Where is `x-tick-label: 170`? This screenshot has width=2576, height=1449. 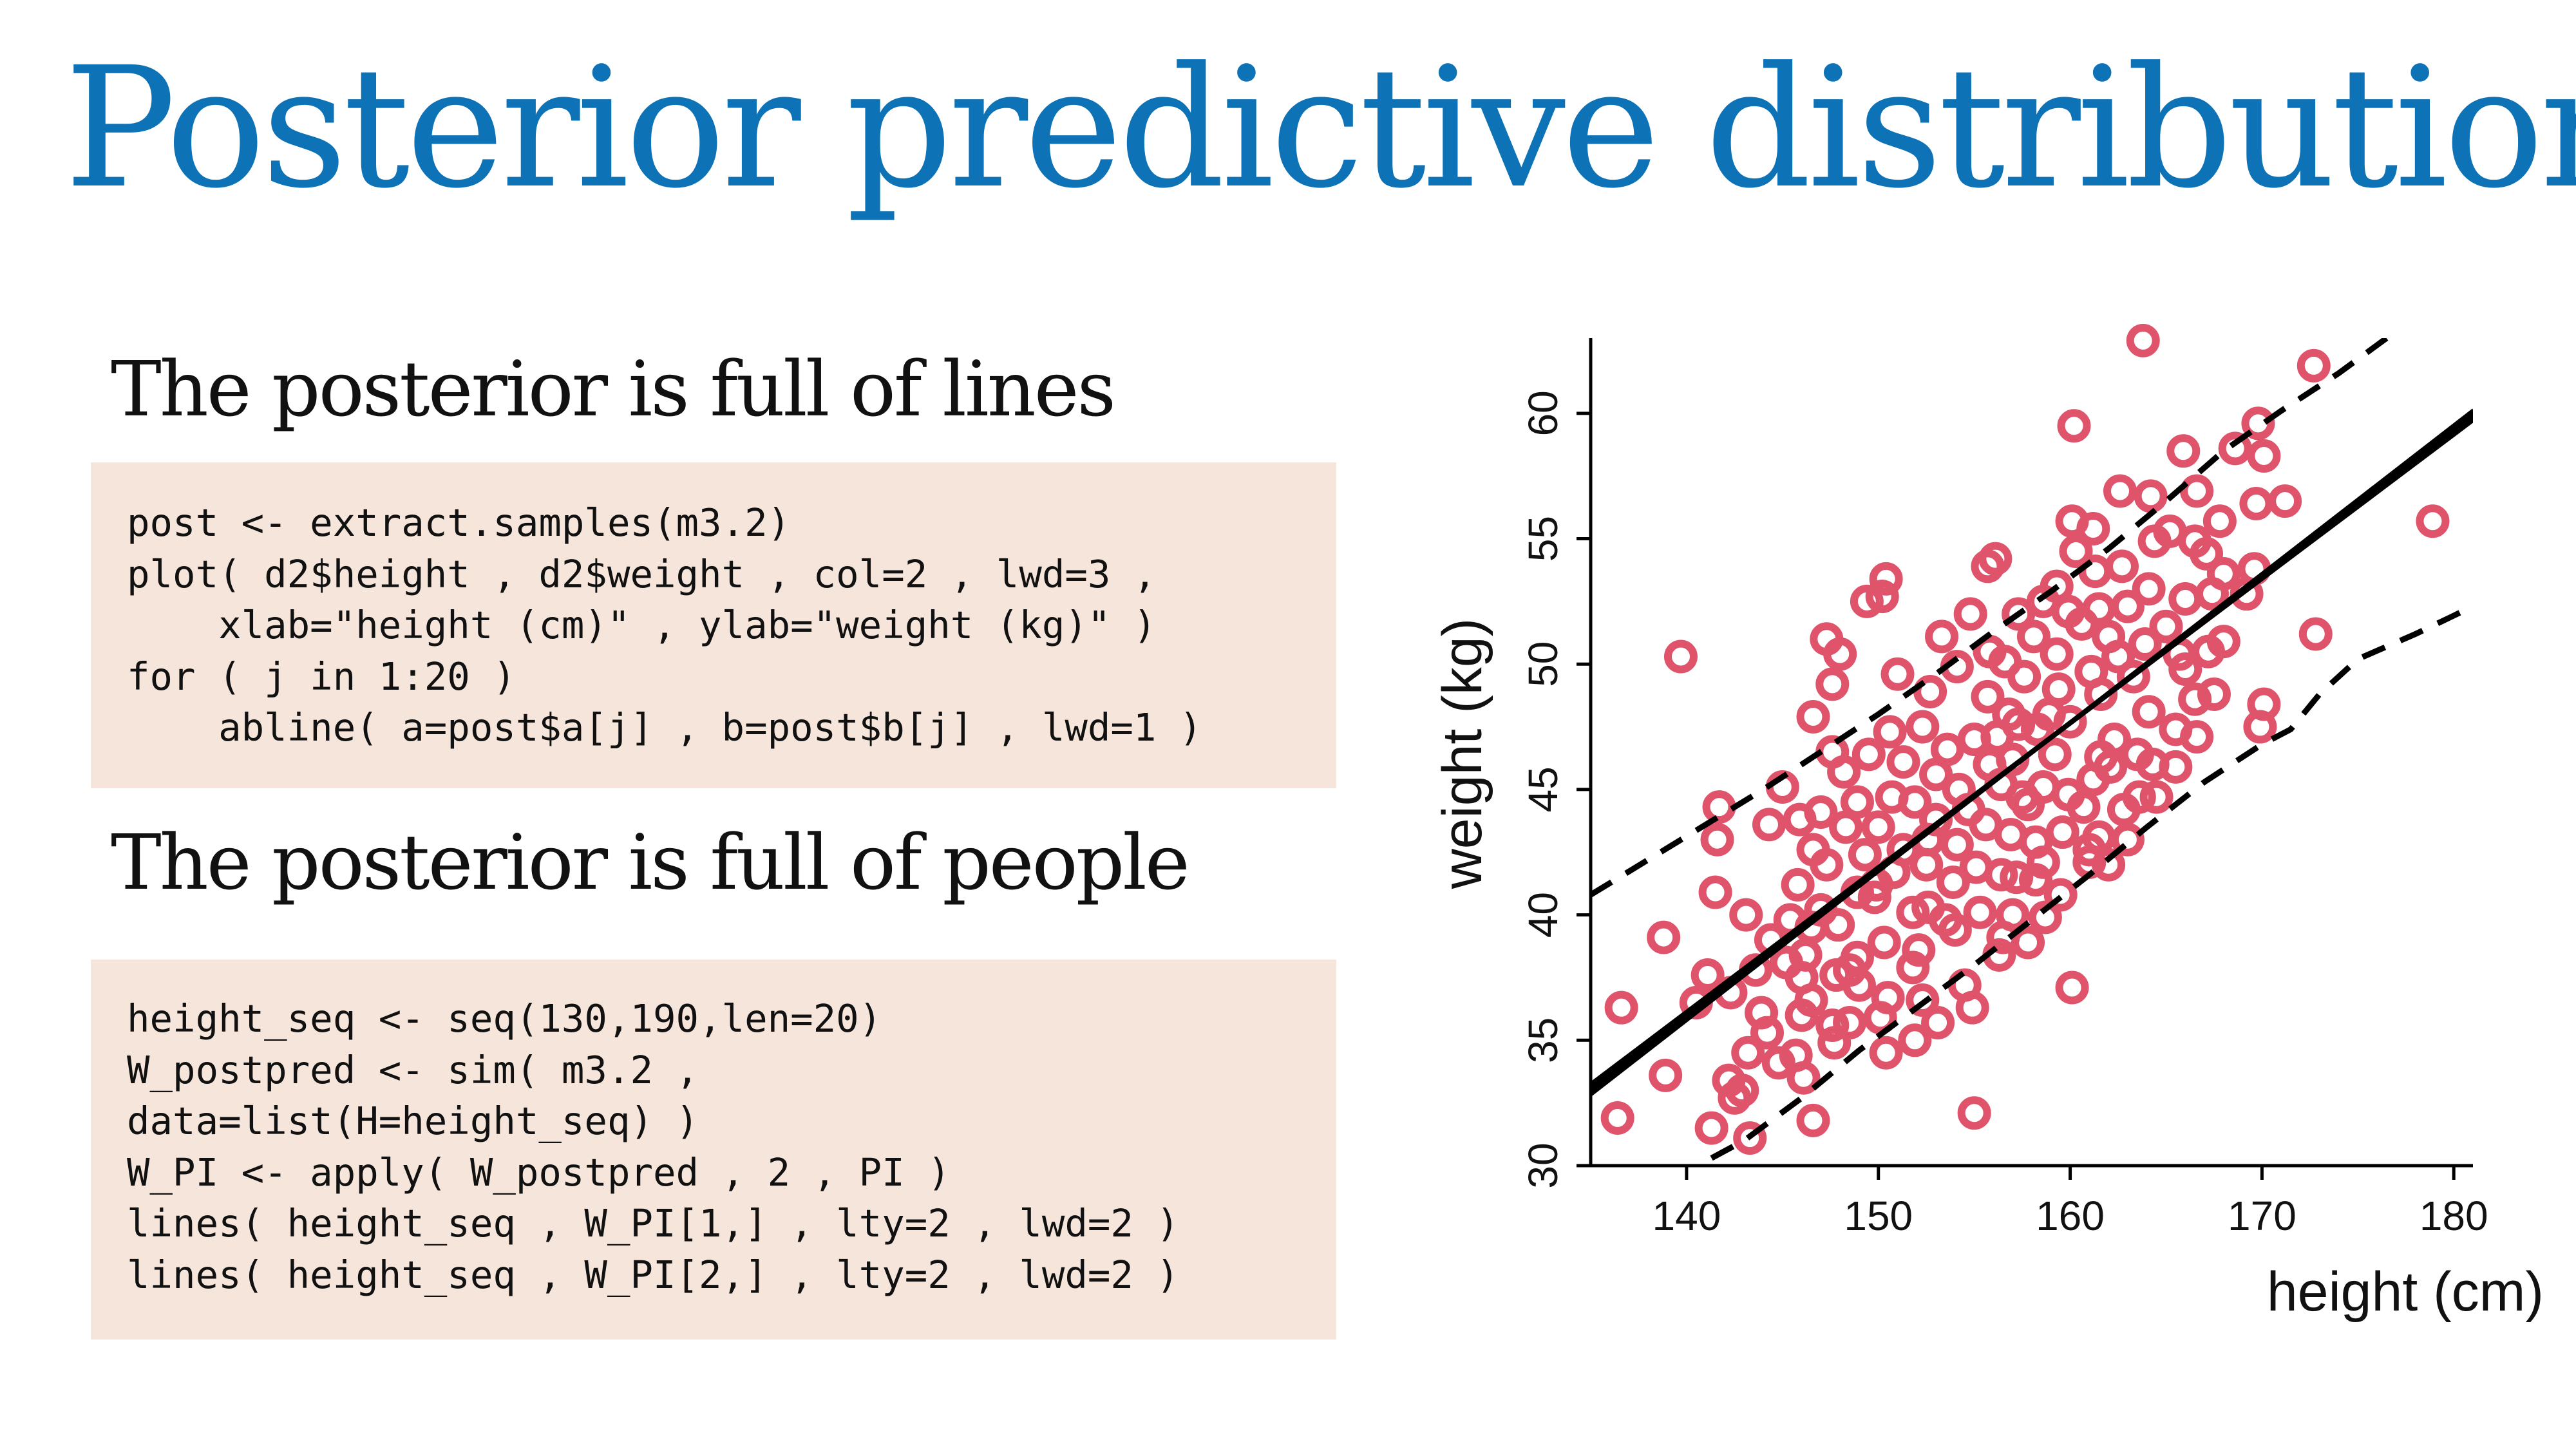
x-tick-label: 170 is located at coordinates (2262, 1216).